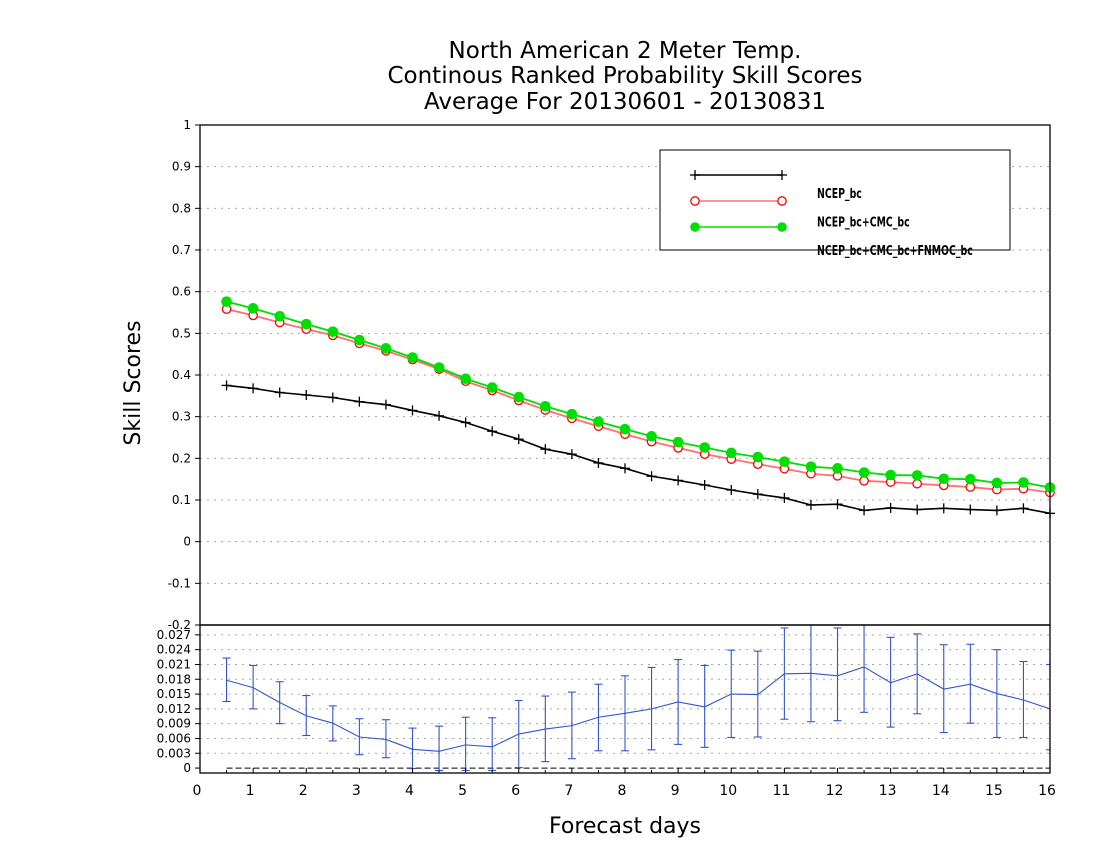  I want to click on top-y-tick-label: 0.7, so click(181, 250).